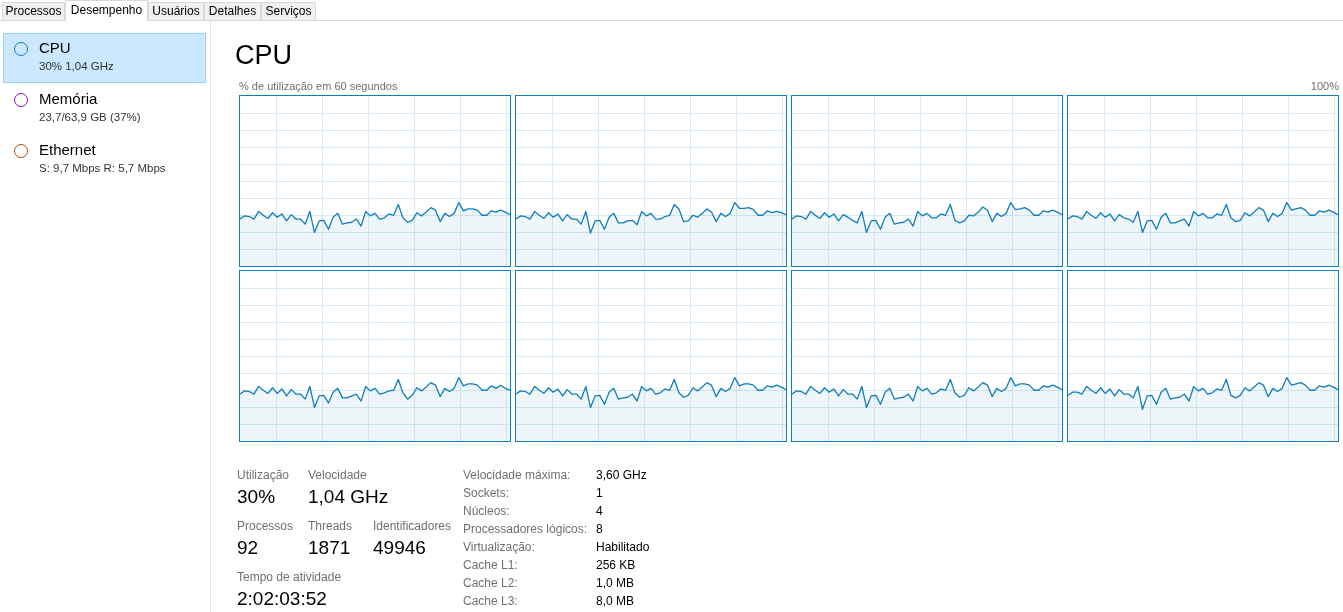 Image resolution: width=1343 pixels, height=612 pixels. What do you see at coordinates (288, 11) in the screenshot?
I see `text: Serviços` at bounding box center [288, 11].